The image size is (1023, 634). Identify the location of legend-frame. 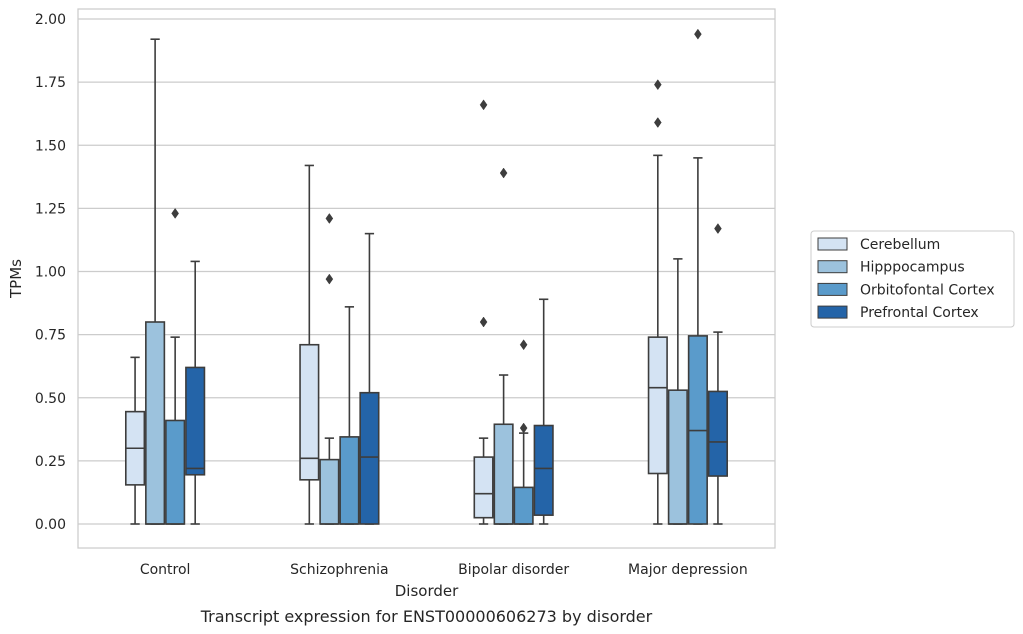
(912, 279).